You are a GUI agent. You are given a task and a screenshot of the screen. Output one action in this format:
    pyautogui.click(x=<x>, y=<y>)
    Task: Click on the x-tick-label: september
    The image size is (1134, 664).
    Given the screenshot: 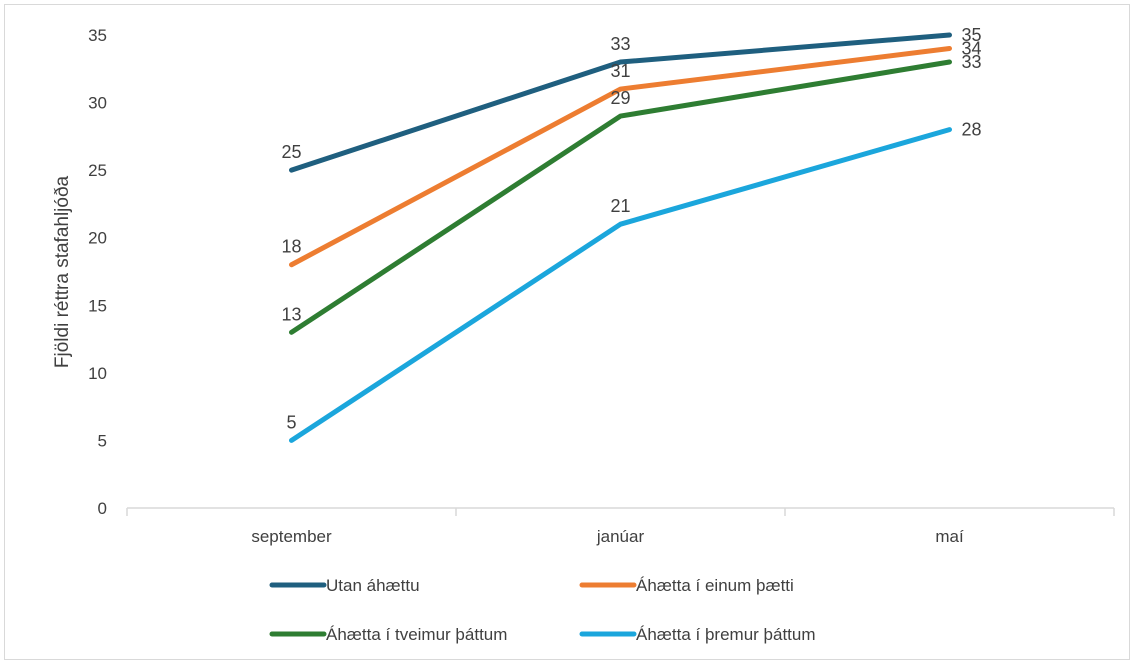 What is the action you would take?
    pyautogui.click(x=291, y=536)
    